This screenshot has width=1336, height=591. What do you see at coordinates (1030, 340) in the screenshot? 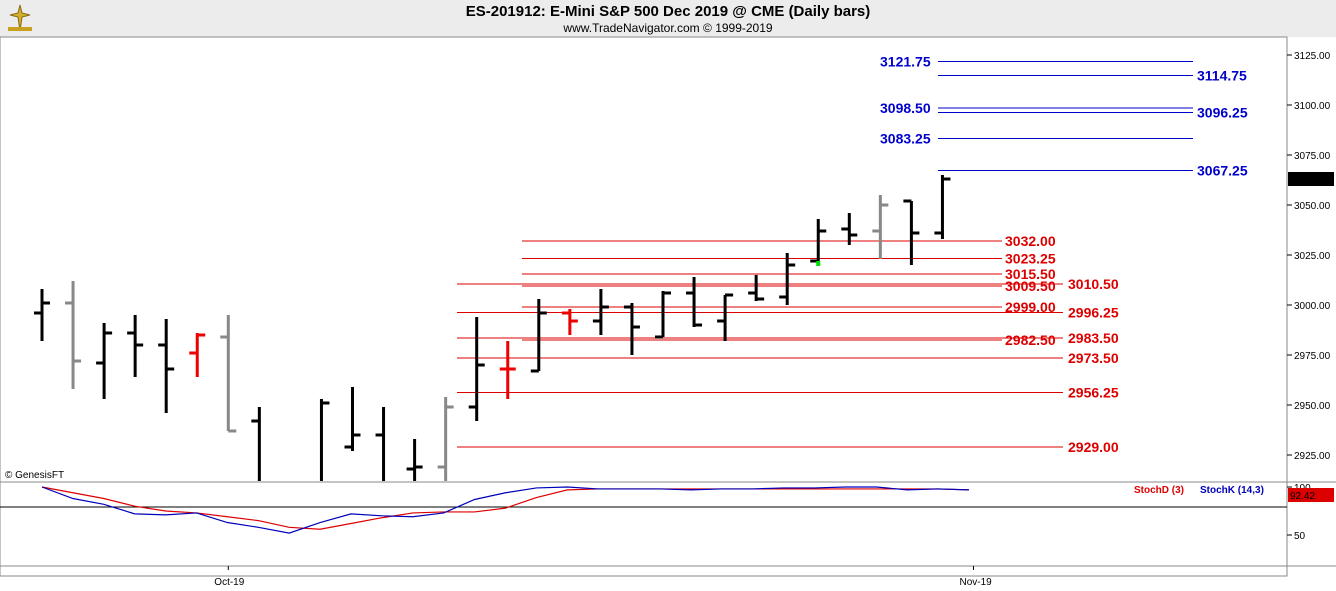
I see `red-level-label: 2982.50` at bounding box center [1030, 340].